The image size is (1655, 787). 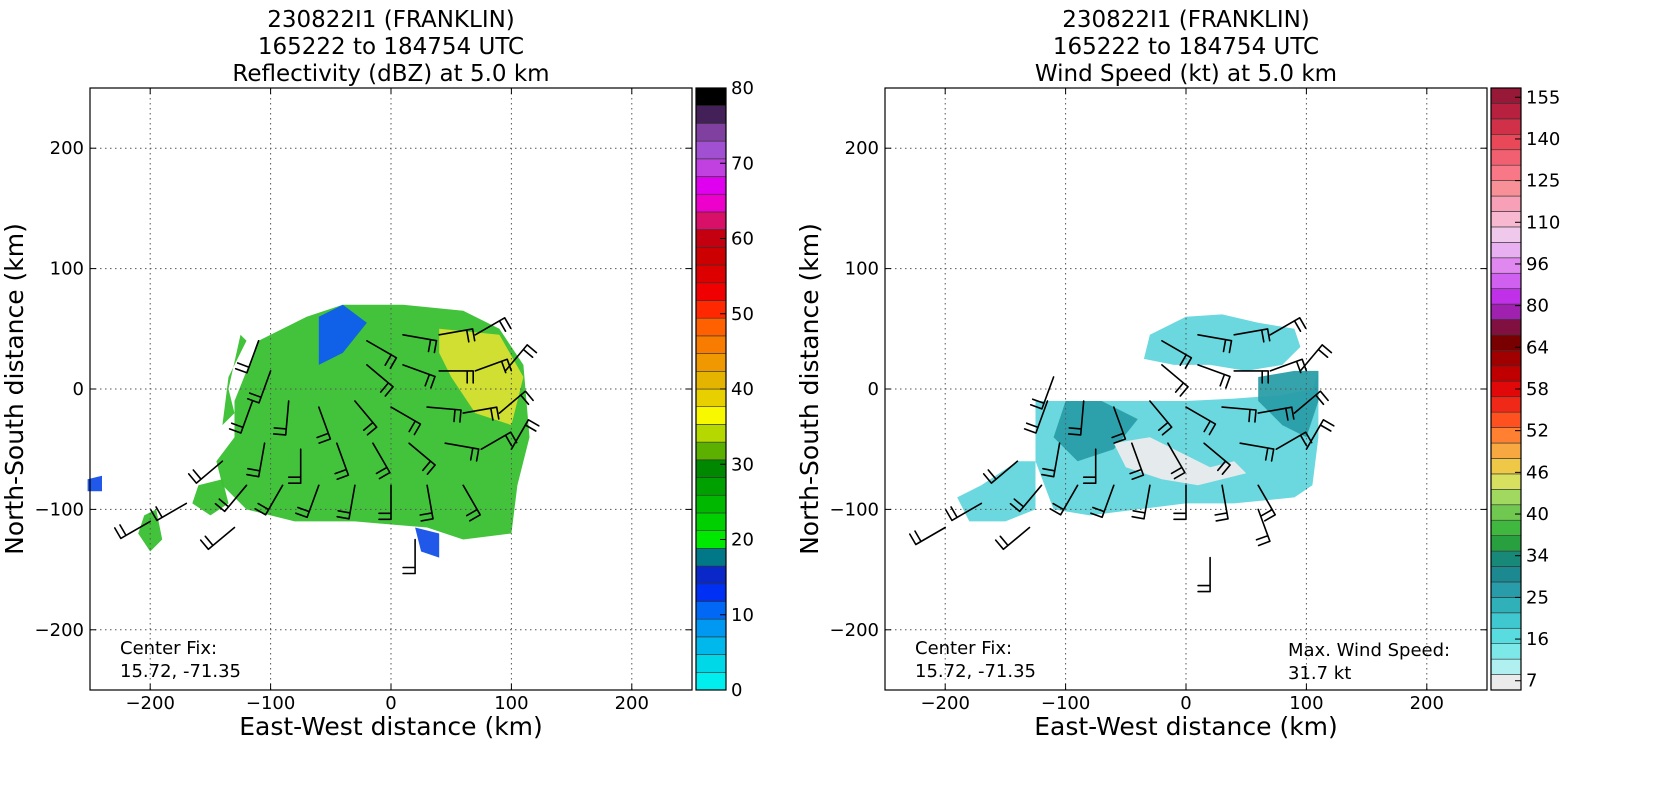 What do you see at coordinates (391, 47) in the screenshot?
I see `chart-title-line-2: 165222 to 184754 UTC` at bounding box center [391, 47].